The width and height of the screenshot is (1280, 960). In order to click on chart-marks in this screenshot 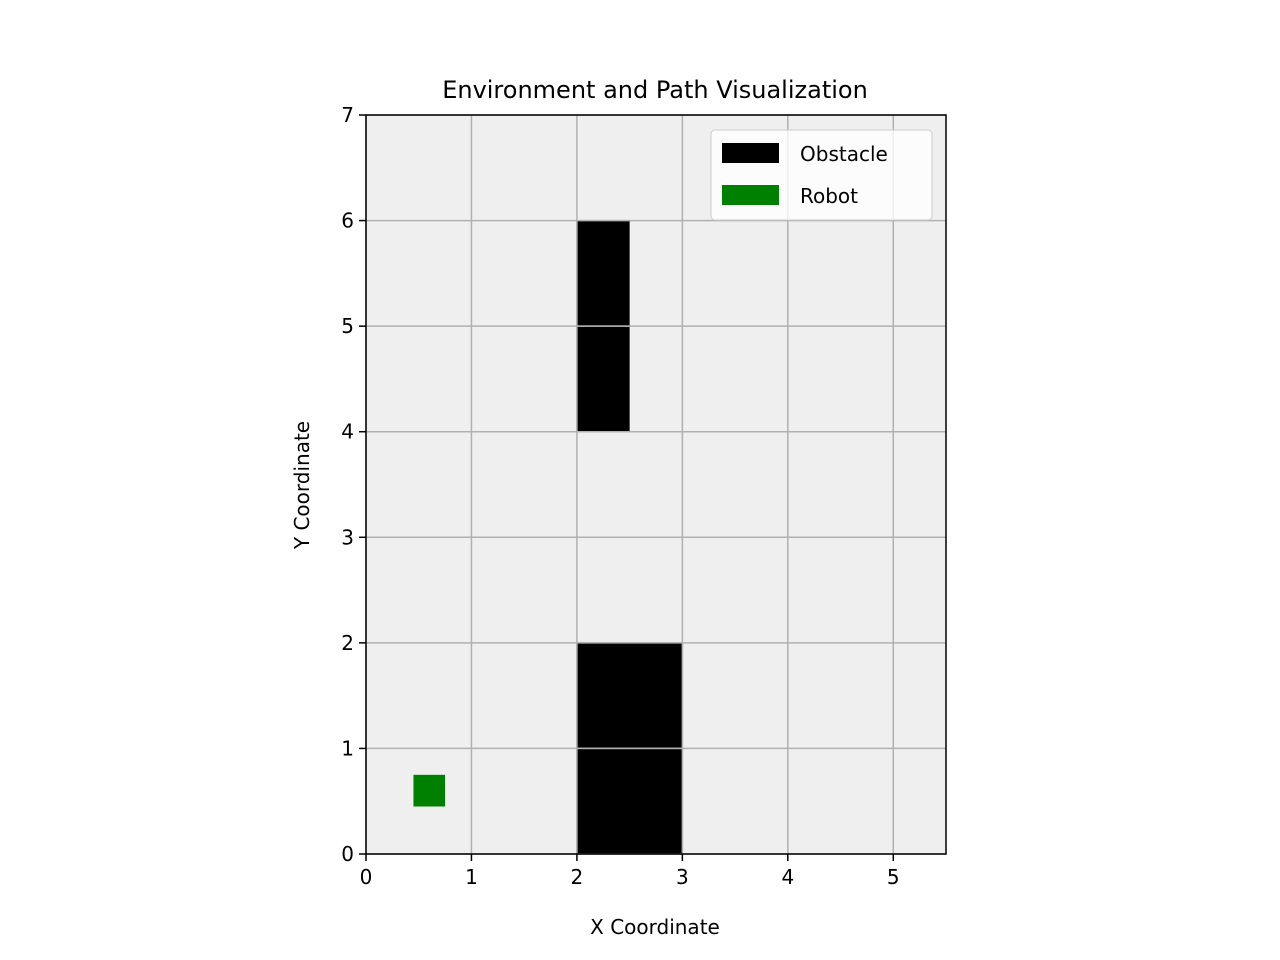, I will do `click(548, 537)`.